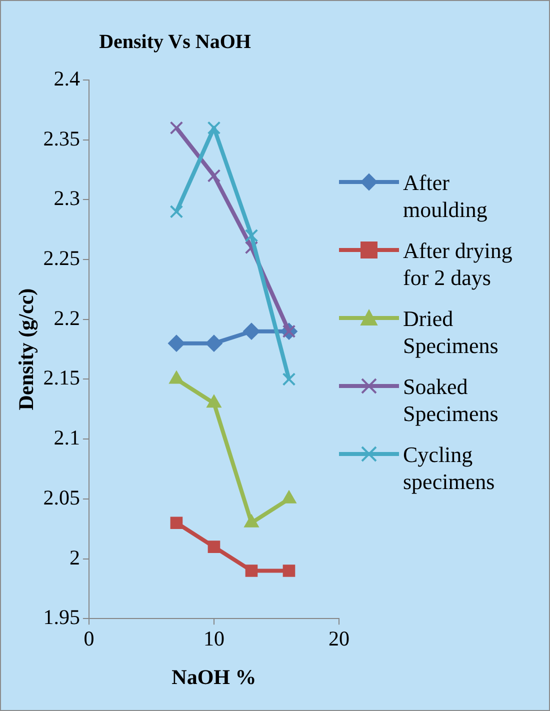 This screenshot has width=550, height=711. I want to click on x-tick-label: 10, so click(213, 638).